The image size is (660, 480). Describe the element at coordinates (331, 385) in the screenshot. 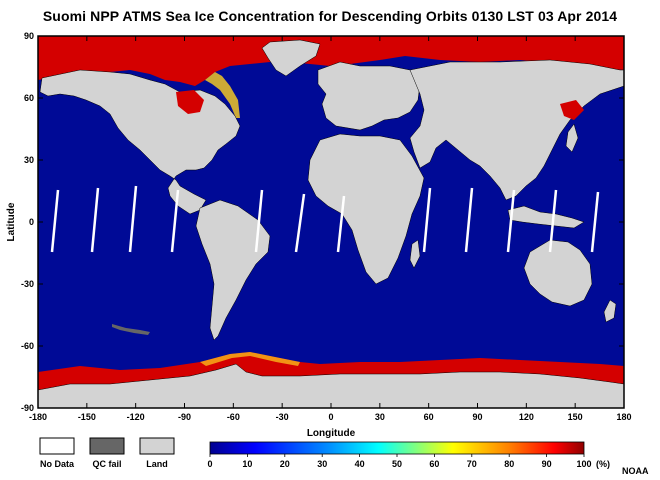

I see `land-antarctica` at that location.